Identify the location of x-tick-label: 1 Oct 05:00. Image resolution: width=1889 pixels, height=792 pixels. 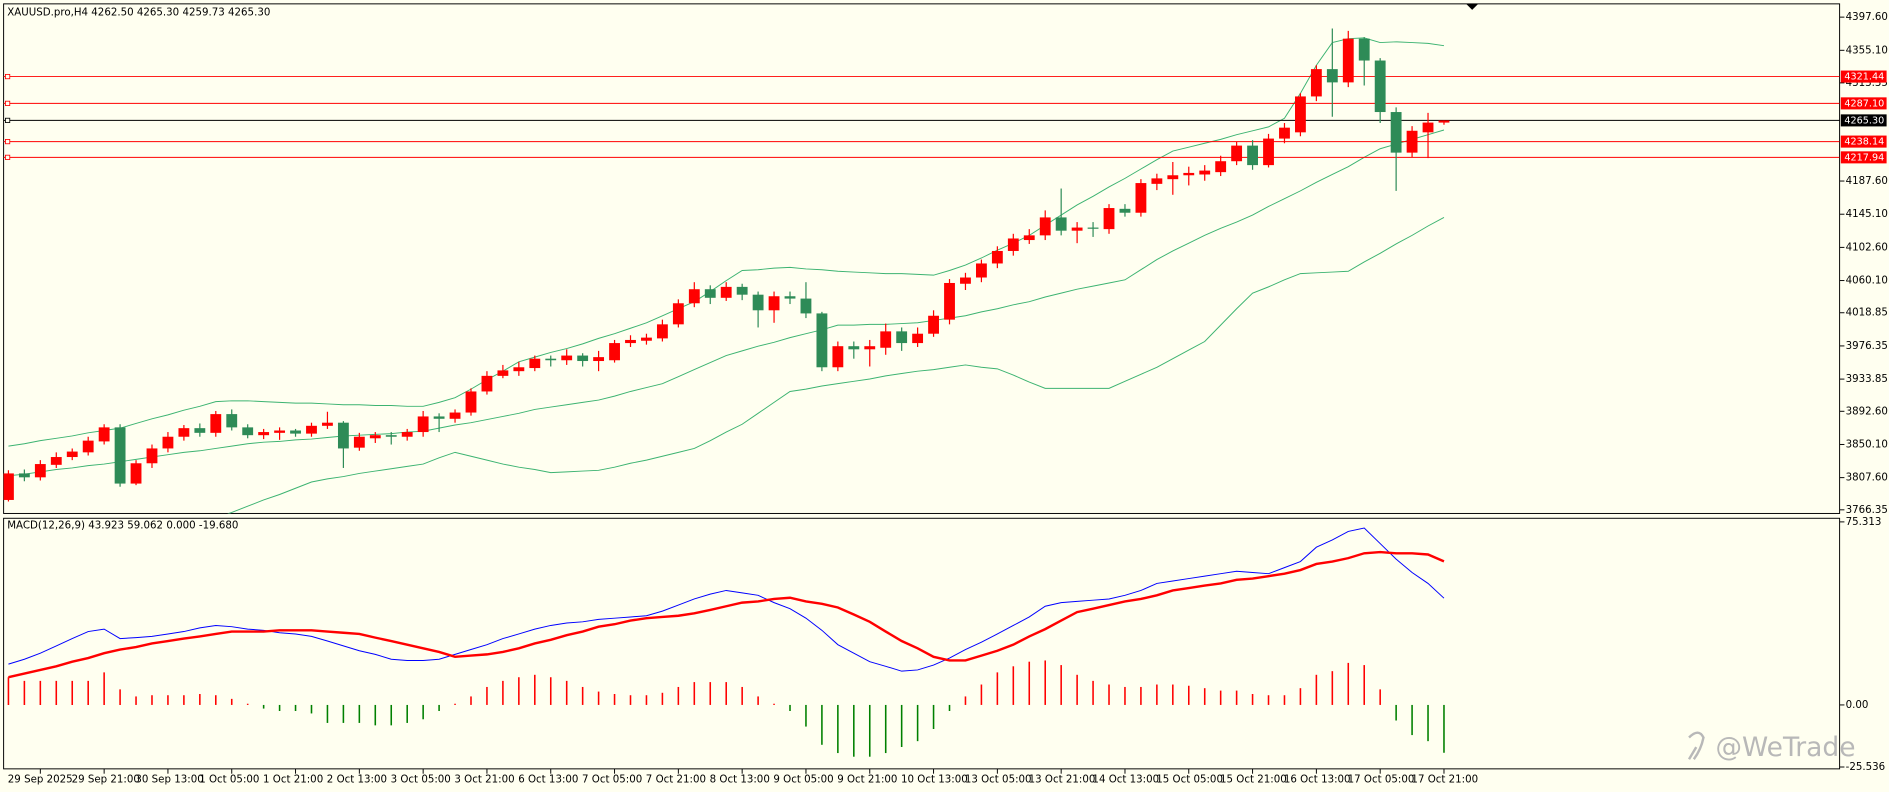
(229, 780).